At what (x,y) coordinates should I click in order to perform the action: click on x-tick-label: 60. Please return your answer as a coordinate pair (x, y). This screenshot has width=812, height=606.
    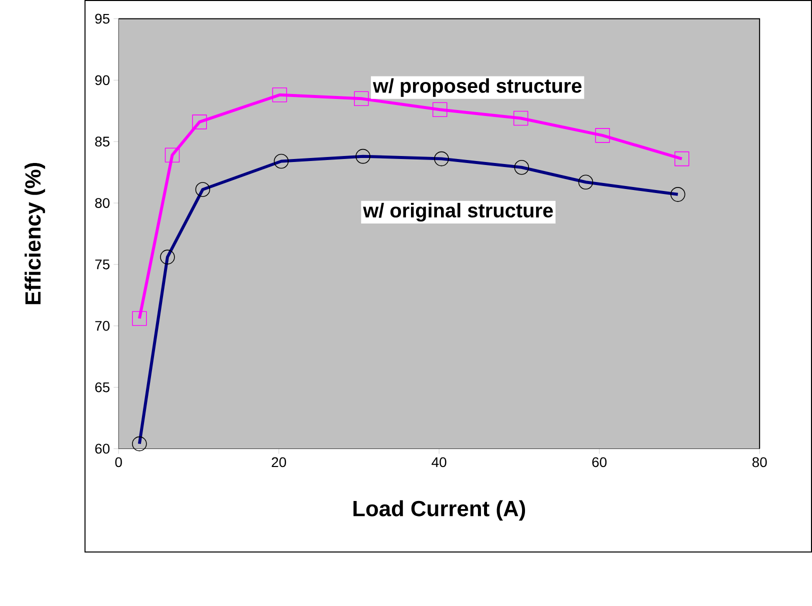
    Looking at the image, I should click on (599, 462).